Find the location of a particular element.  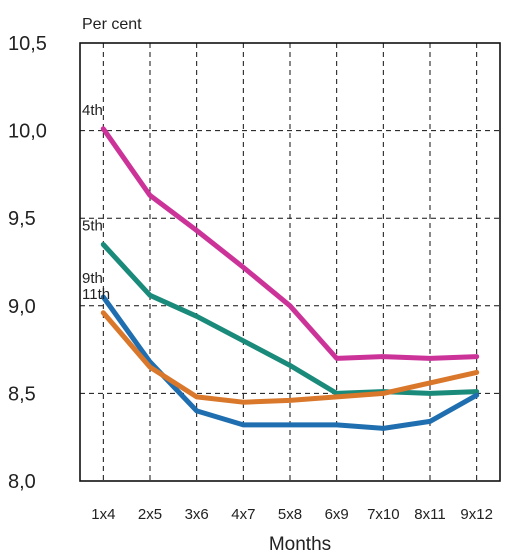

y-unit-label: Per cent is located at coordinates (112, 24).